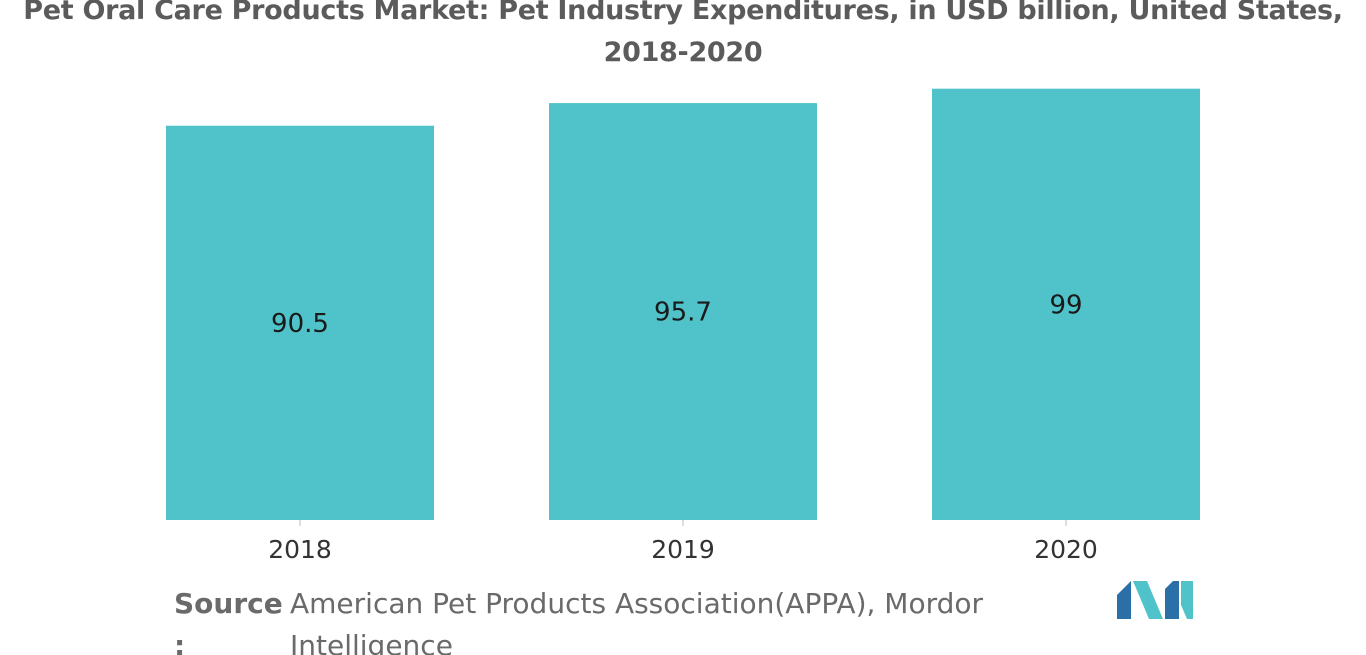 The height and width of the screenshot is (655, 1366). Describe the element at coordinates (300, 549) in the screenshot. I see `x-tick-label-2018: 2018` at that location.